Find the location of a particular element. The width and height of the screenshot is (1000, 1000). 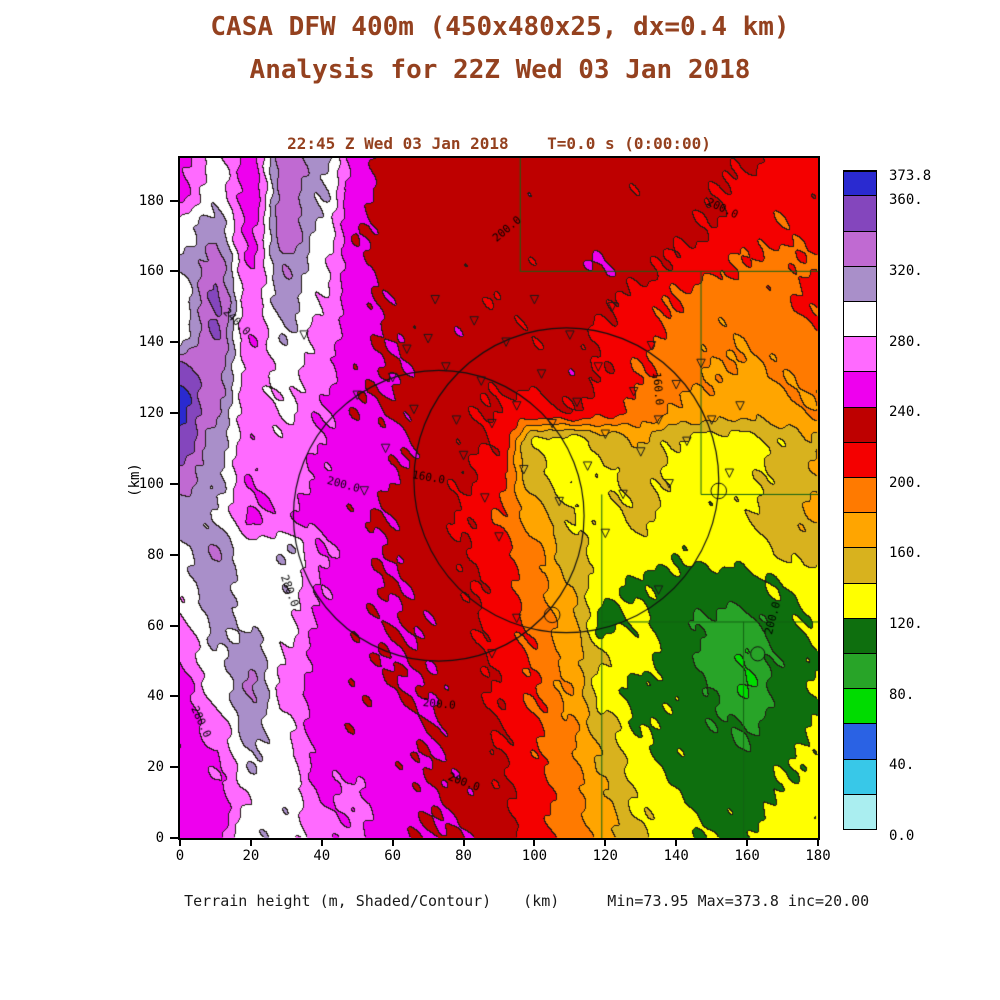

x-tick-label: 180 is located at coordinates (818, 856).